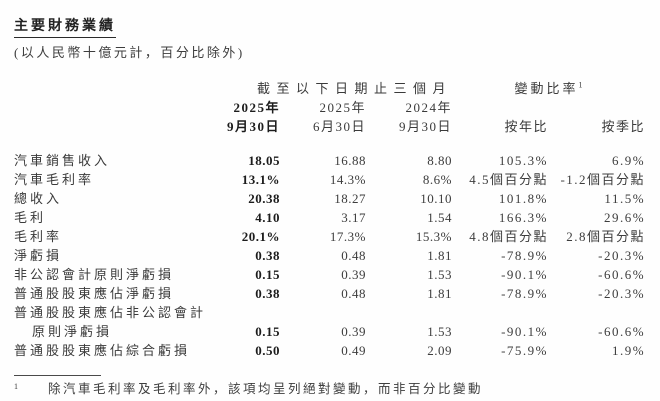  Describe the element at coordinates (99, 255) in the screenshot. I see `row-label: 淨虧損` at that location.